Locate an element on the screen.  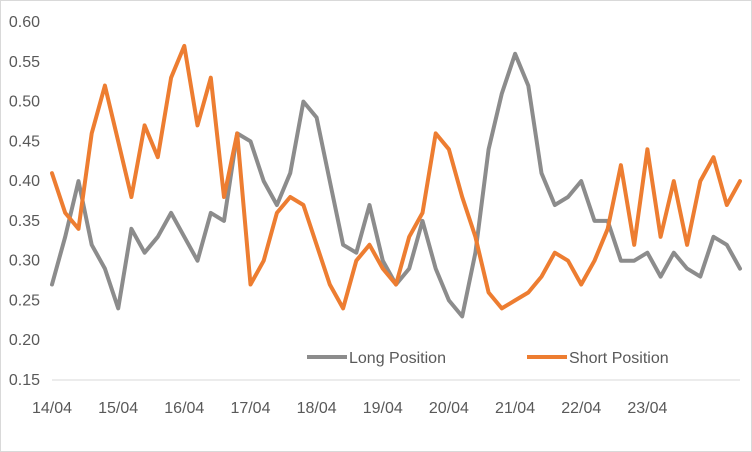
x-tick-label: 19/04 is located at coordinates (383, 408).